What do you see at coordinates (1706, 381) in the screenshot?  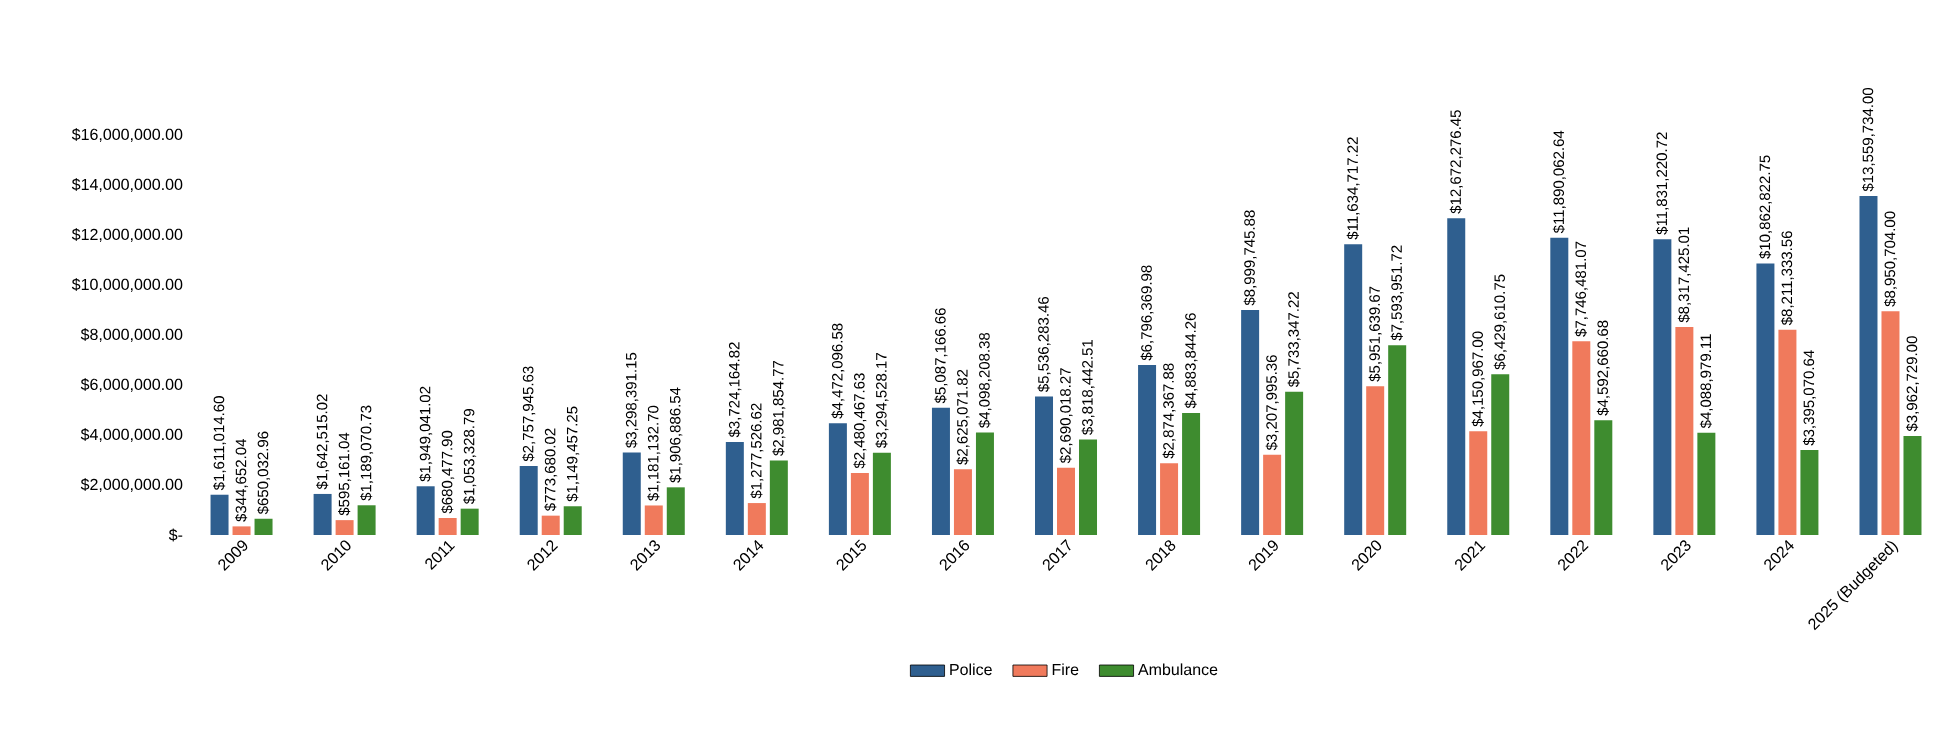 I see `data-label: $4,088,979.11` at bounding box center [1706, 381].